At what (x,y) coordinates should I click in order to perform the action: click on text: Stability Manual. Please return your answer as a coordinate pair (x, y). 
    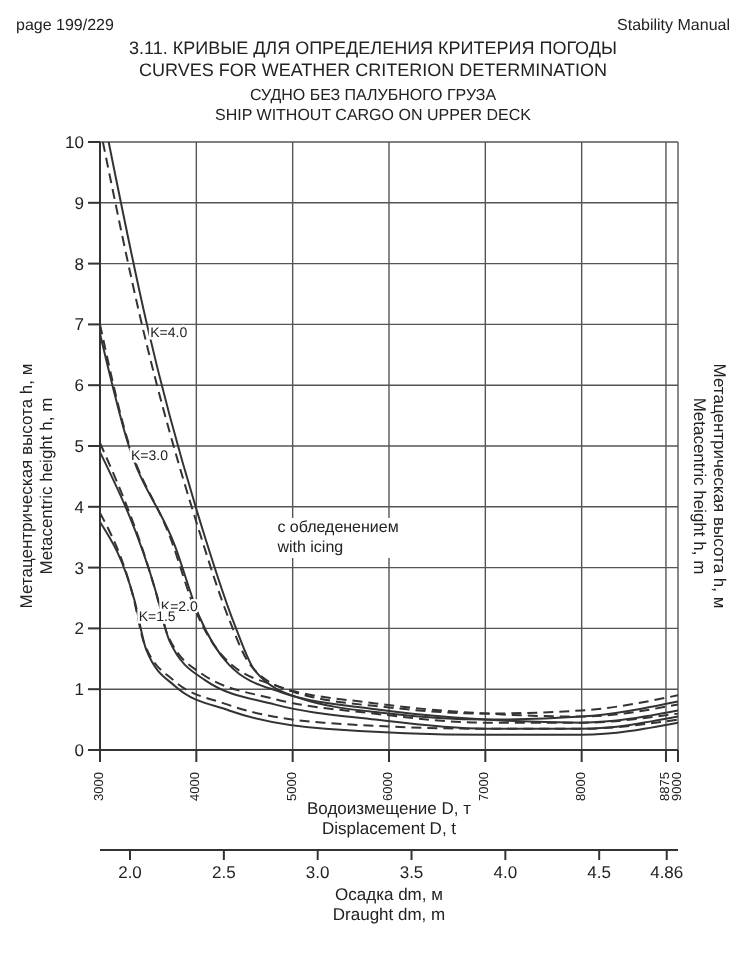
    Looking at the image, I should click on (673, 25).